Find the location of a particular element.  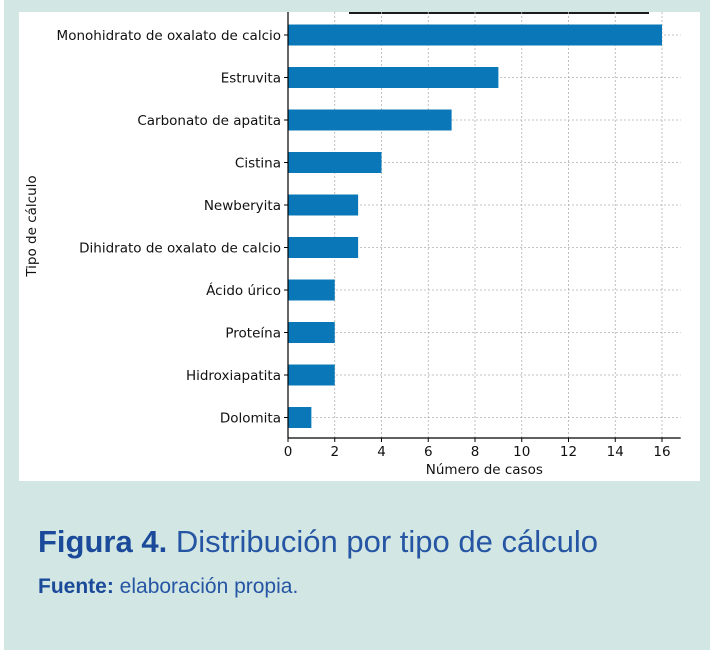

y-tick-label: Dihidrato de oxalato de calcio is located at coordinates (180, 249).